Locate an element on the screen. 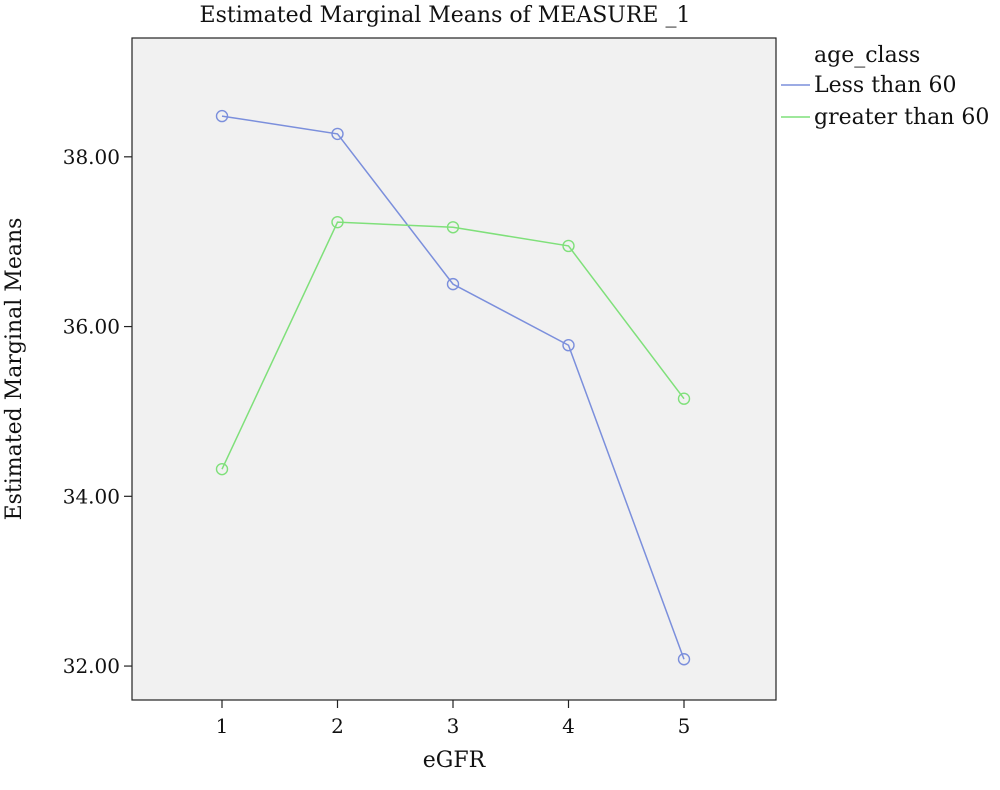  y-tick-label: 34.00 is located at coordinates (91, 496).